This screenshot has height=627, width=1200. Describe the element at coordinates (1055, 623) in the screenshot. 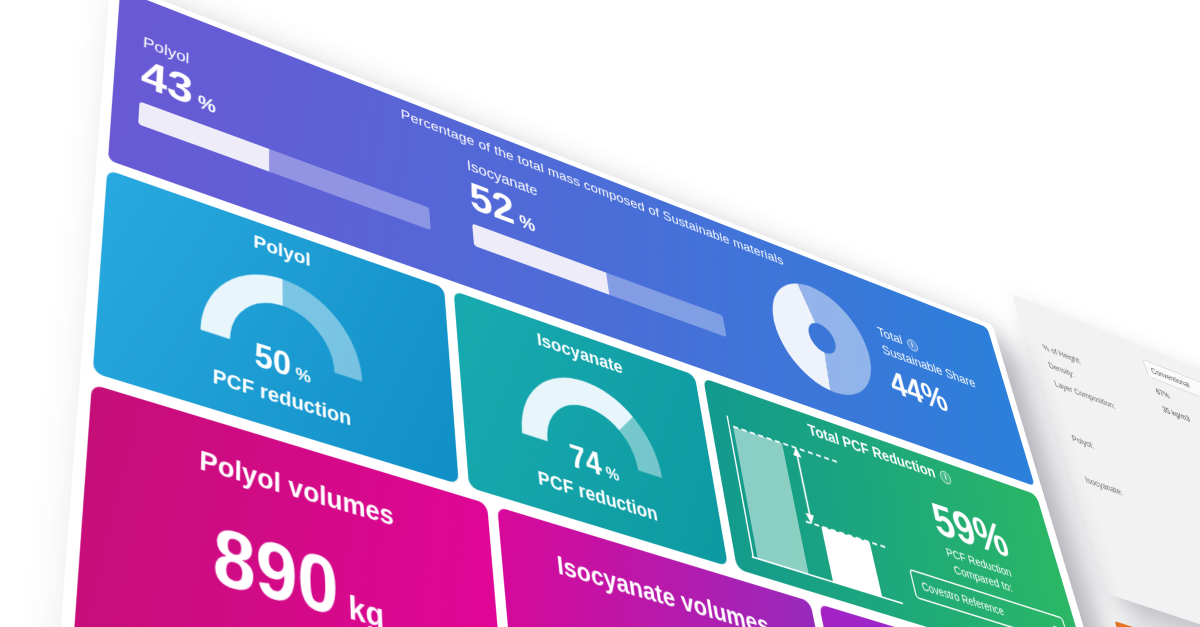

I see `chevron-down-icon: ▾` at that location.